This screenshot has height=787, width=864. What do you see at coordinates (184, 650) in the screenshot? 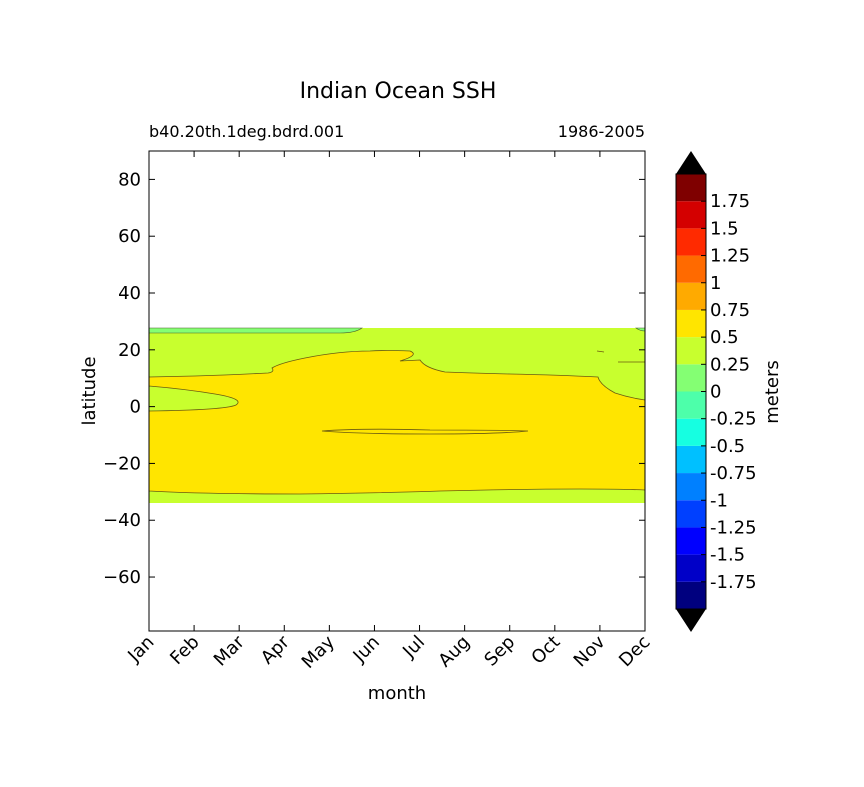
I see `x-tick-label: Feb` at bounding box center [184, 650].